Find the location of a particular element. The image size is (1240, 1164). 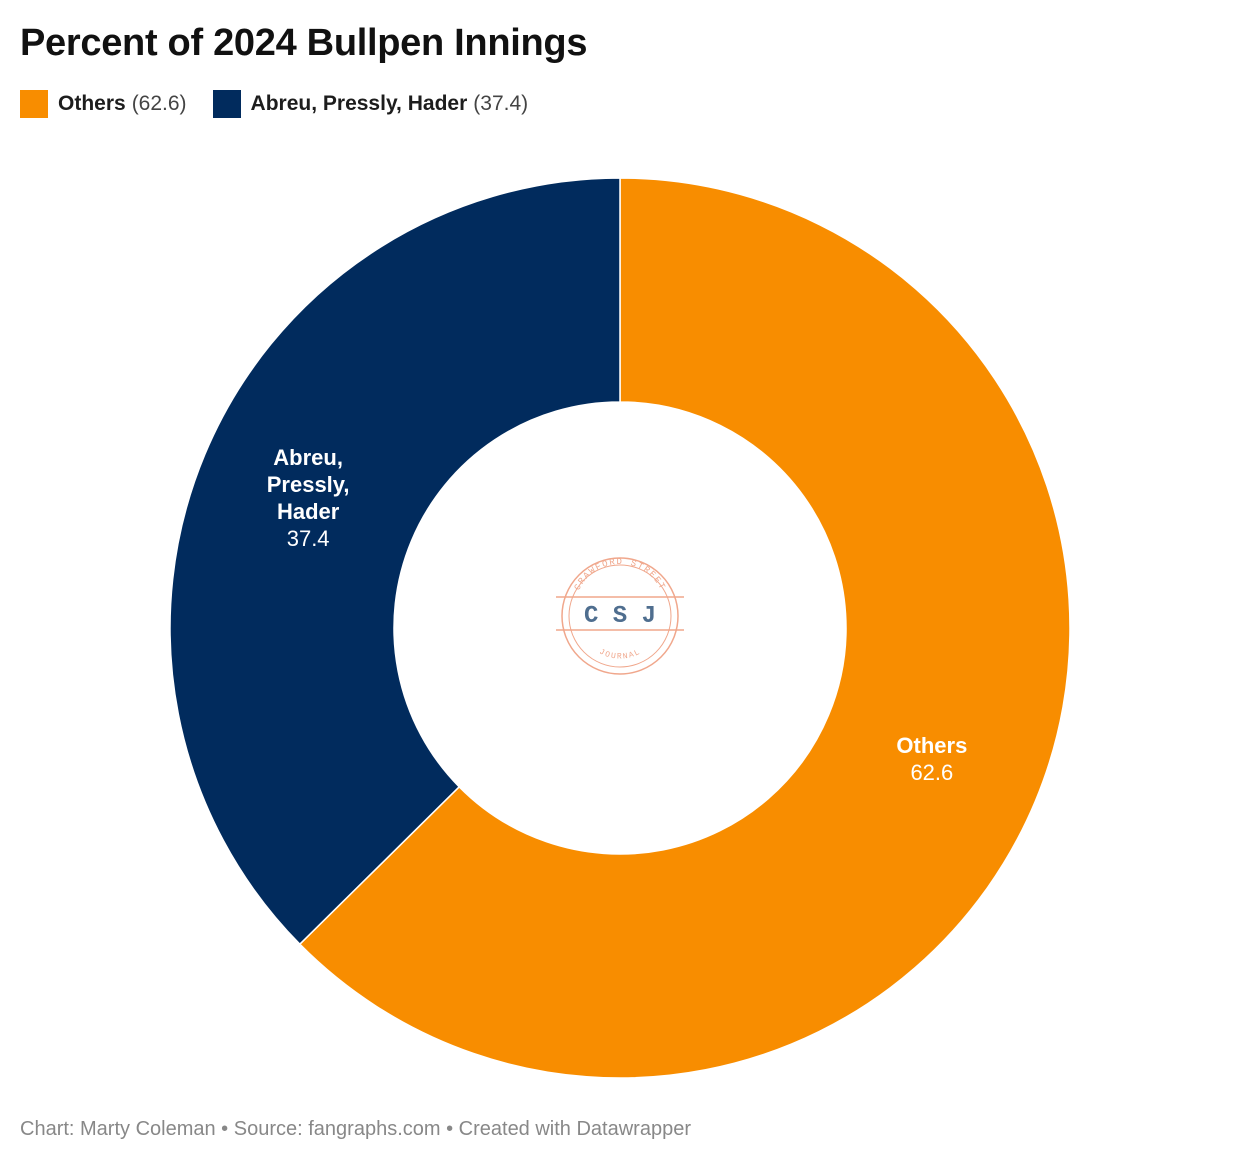

slice-value-abreu-pressly-hader: 37.4 is located at coordinates (308, 538).